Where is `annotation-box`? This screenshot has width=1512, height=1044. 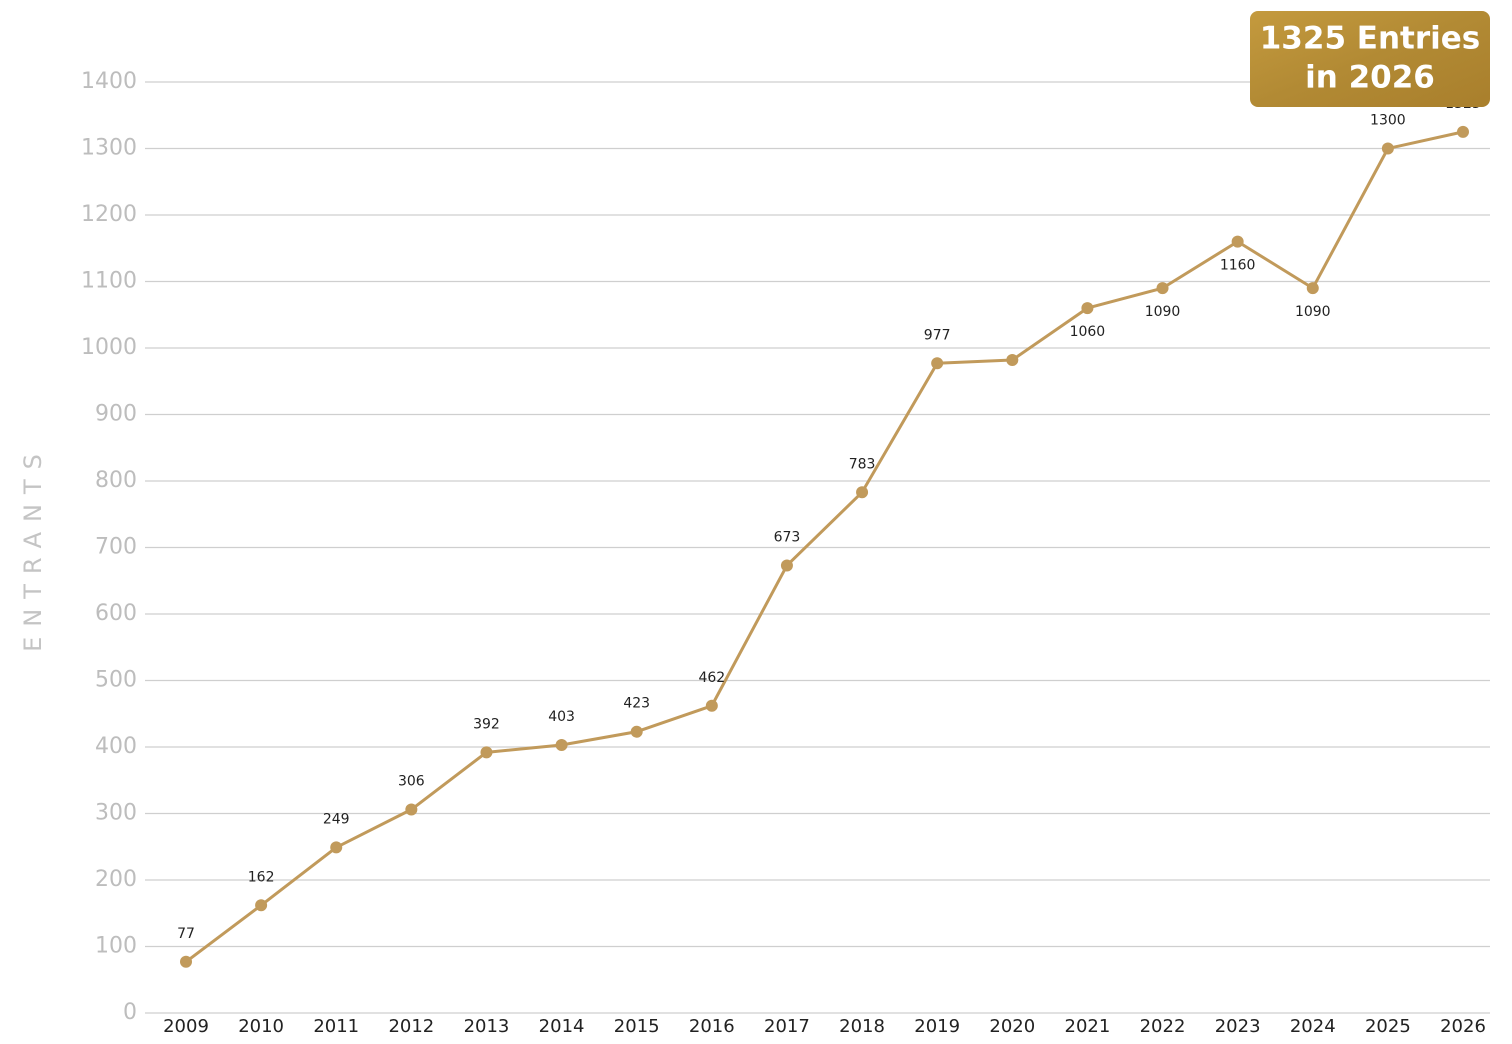 annotation-box is located at coordinates (1370, 59).